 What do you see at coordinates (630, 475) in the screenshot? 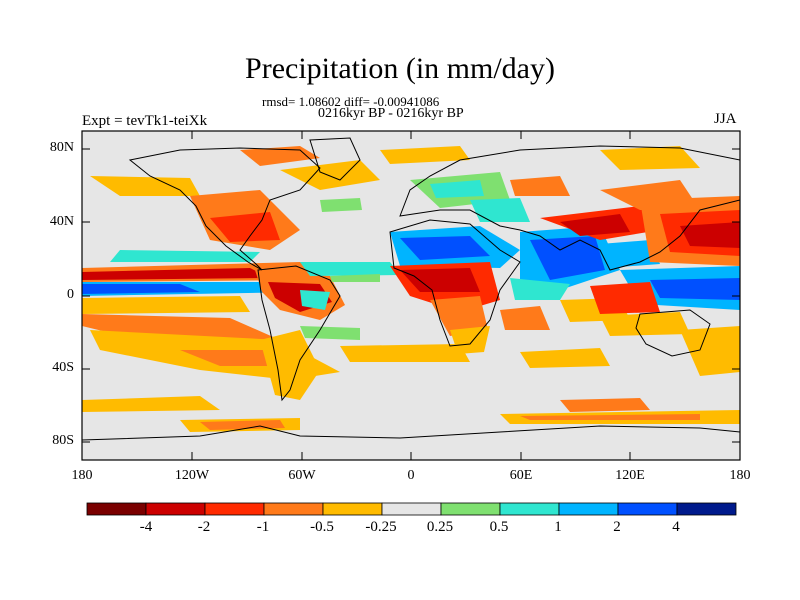
I see `x-tick-label: 120E` at bounding box center [630, 475].